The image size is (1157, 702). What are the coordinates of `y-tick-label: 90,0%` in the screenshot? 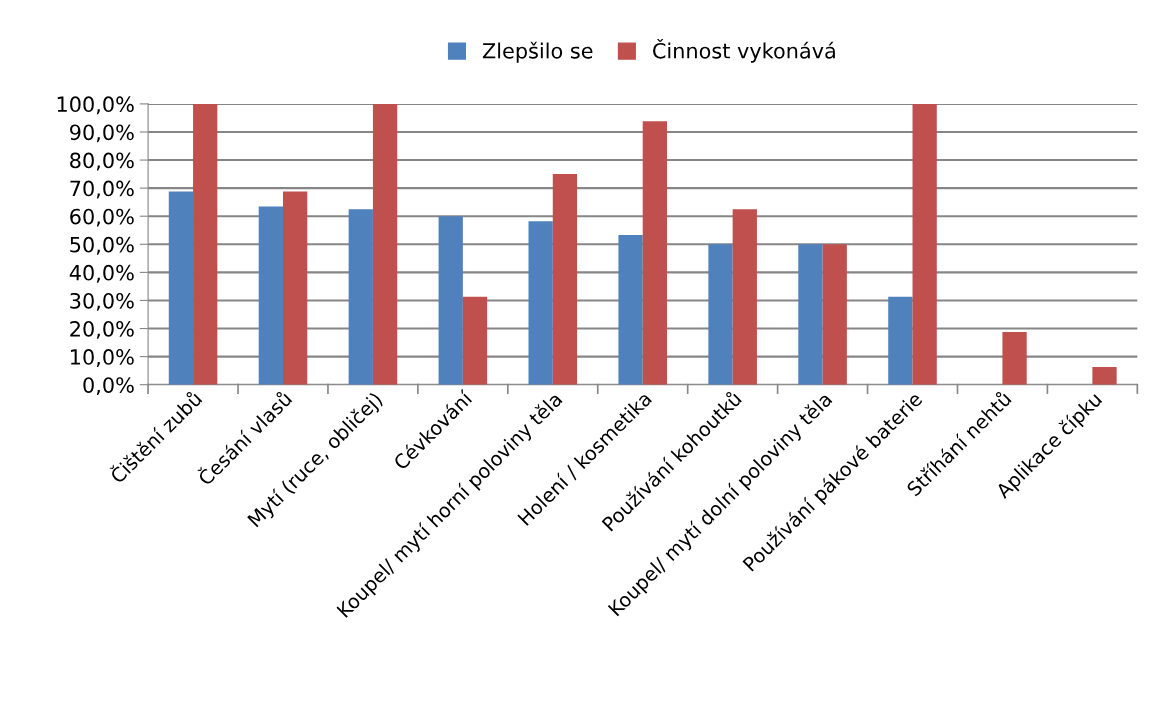 It's located at (102, 133).